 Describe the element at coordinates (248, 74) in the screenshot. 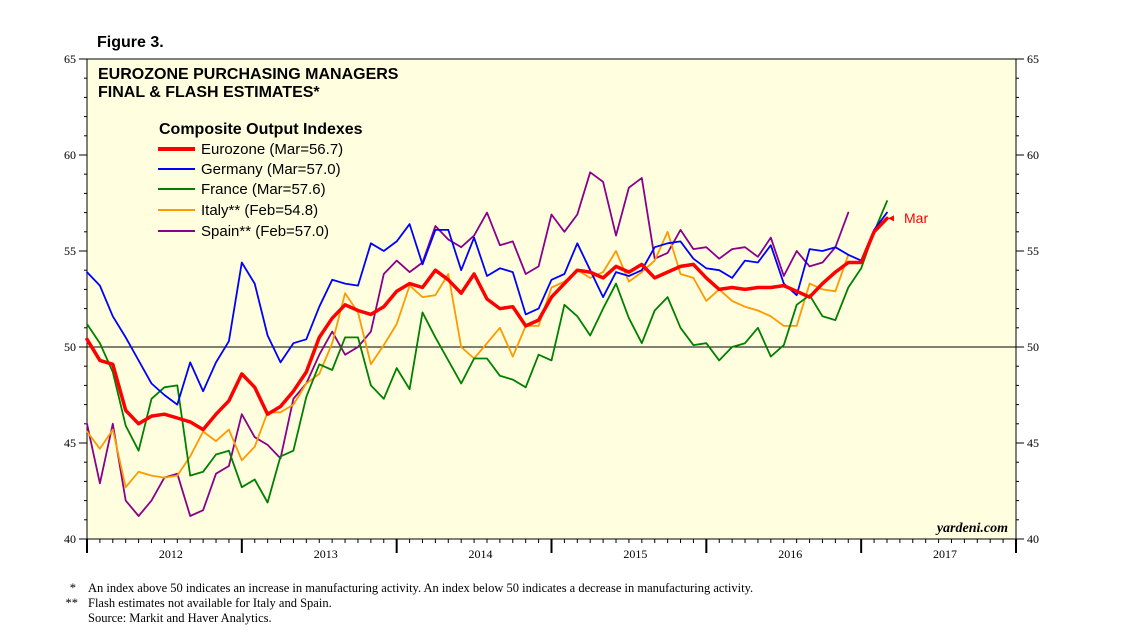

I see `chart-title: EUROZONE PURCHASING MANAGERS` at that location.